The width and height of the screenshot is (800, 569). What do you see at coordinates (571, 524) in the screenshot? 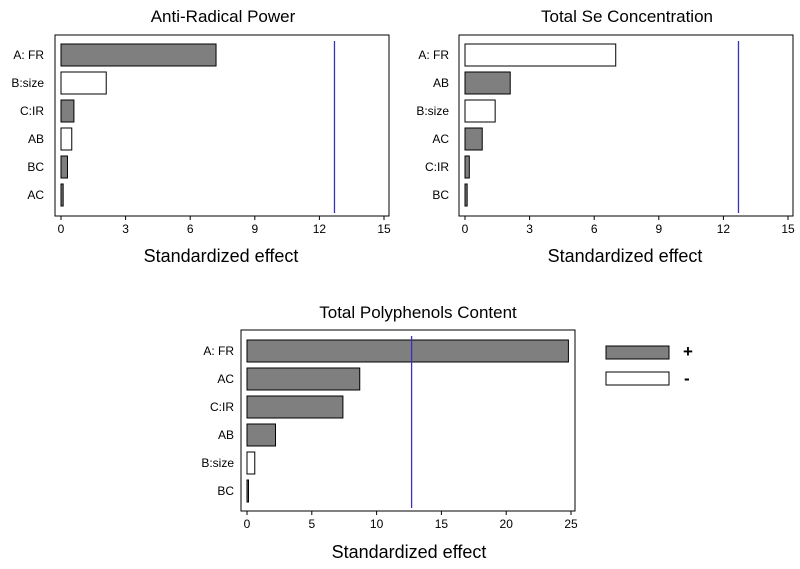
I see `x-tick-label: 25` at bounding box center [571, 524].